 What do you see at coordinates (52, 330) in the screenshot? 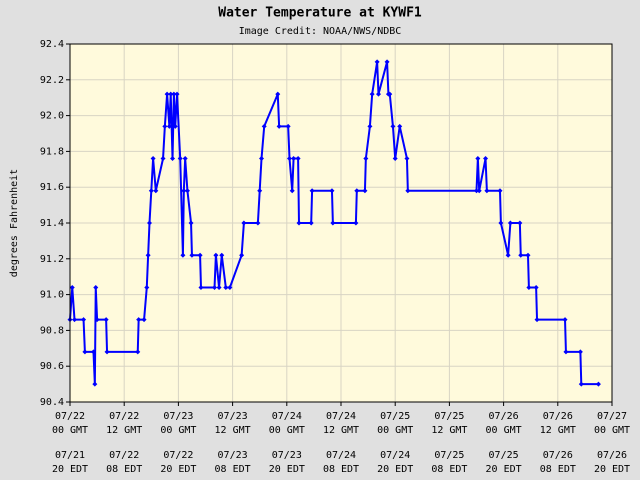
I see `y-tick-label: 90.8` at bounding box center [52, 330].